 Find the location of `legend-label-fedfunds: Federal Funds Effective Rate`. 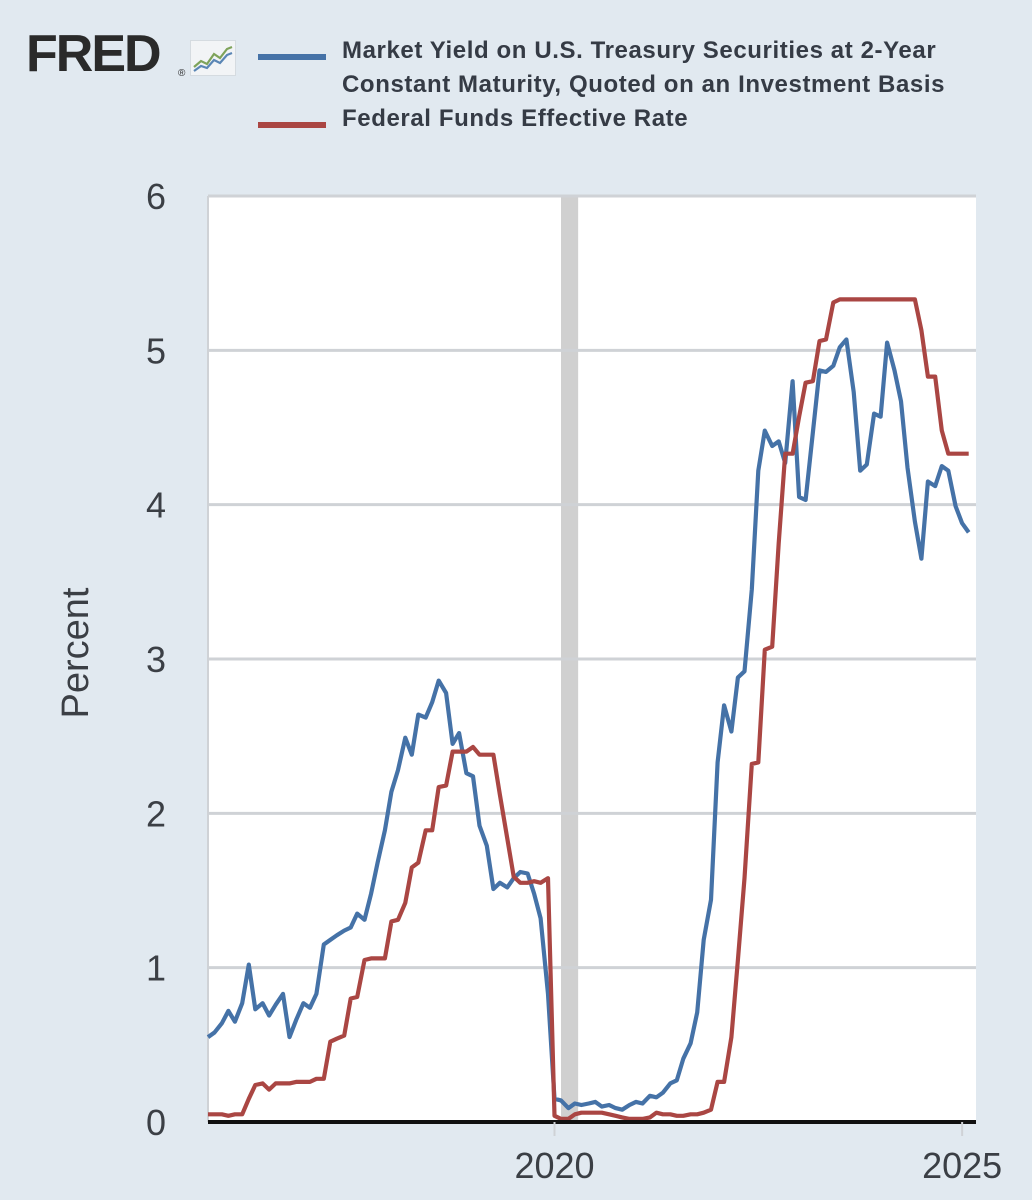

legend-label-fedfunds: Federal Funds Effective Rate is located at coordinates (515, 118).